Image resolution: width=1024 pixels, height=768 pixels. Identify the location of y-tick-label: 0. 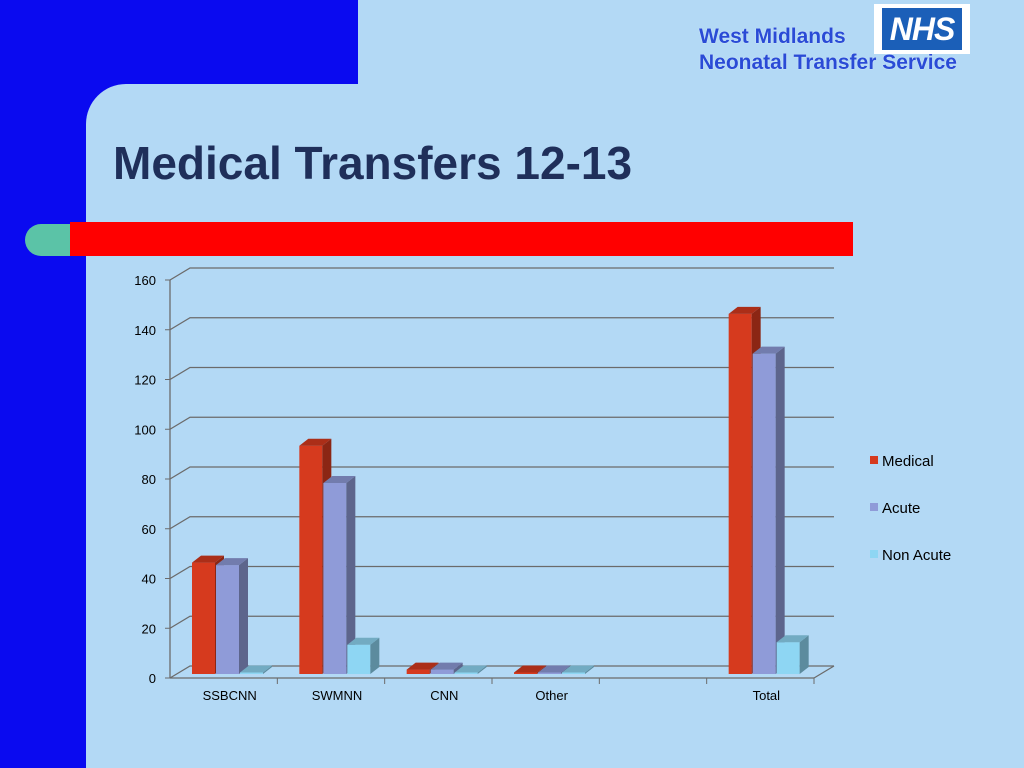
(152, 678).